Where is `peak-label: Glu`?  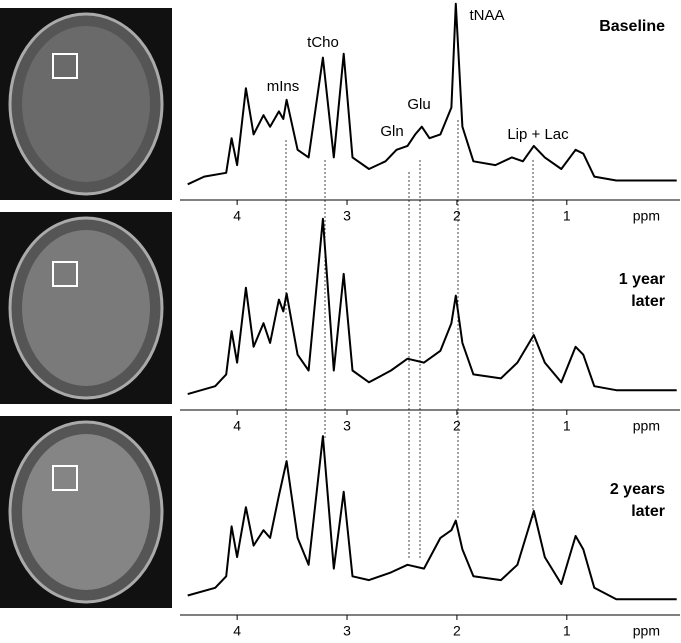
peak-label: Glu is located at coordinates (418, 104).